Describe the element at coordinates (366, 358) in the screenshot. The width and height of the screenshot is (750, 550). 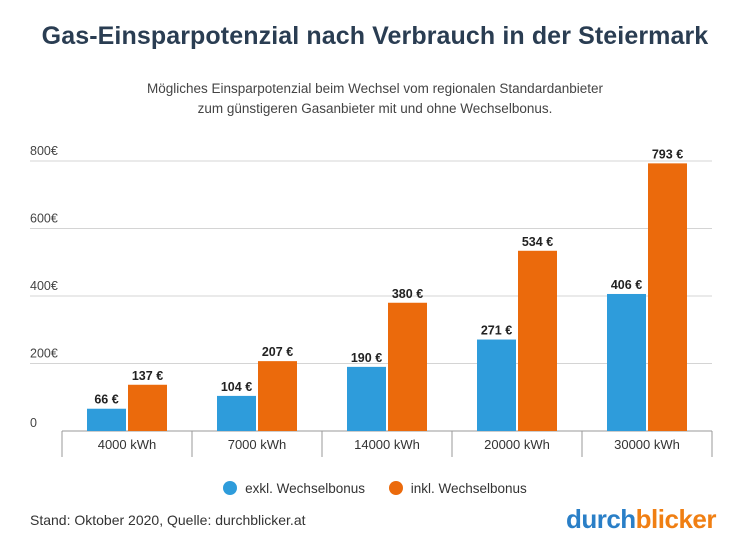
I see `data-label: 190 €` at that location.